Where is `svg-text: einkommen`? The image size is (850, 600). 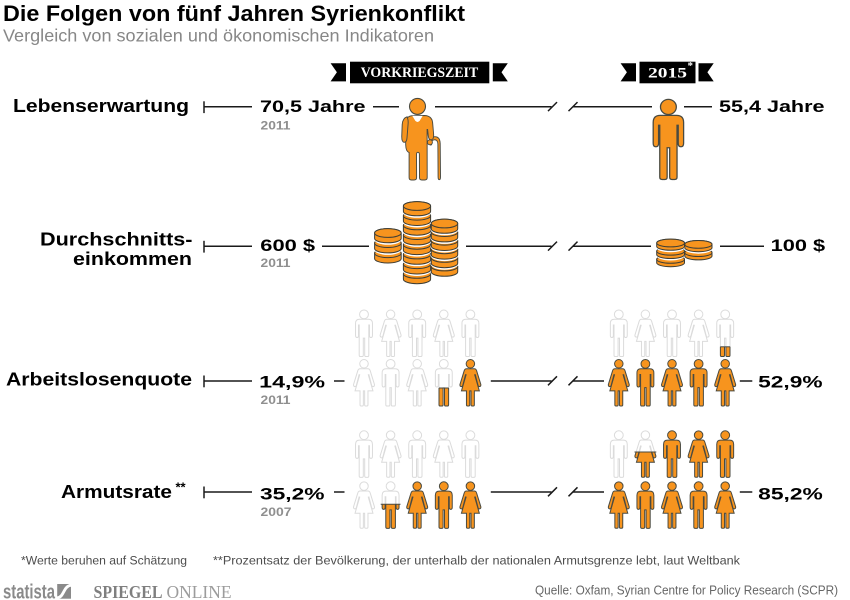
svg-text: einkommen is located at coordinates (132, 258).